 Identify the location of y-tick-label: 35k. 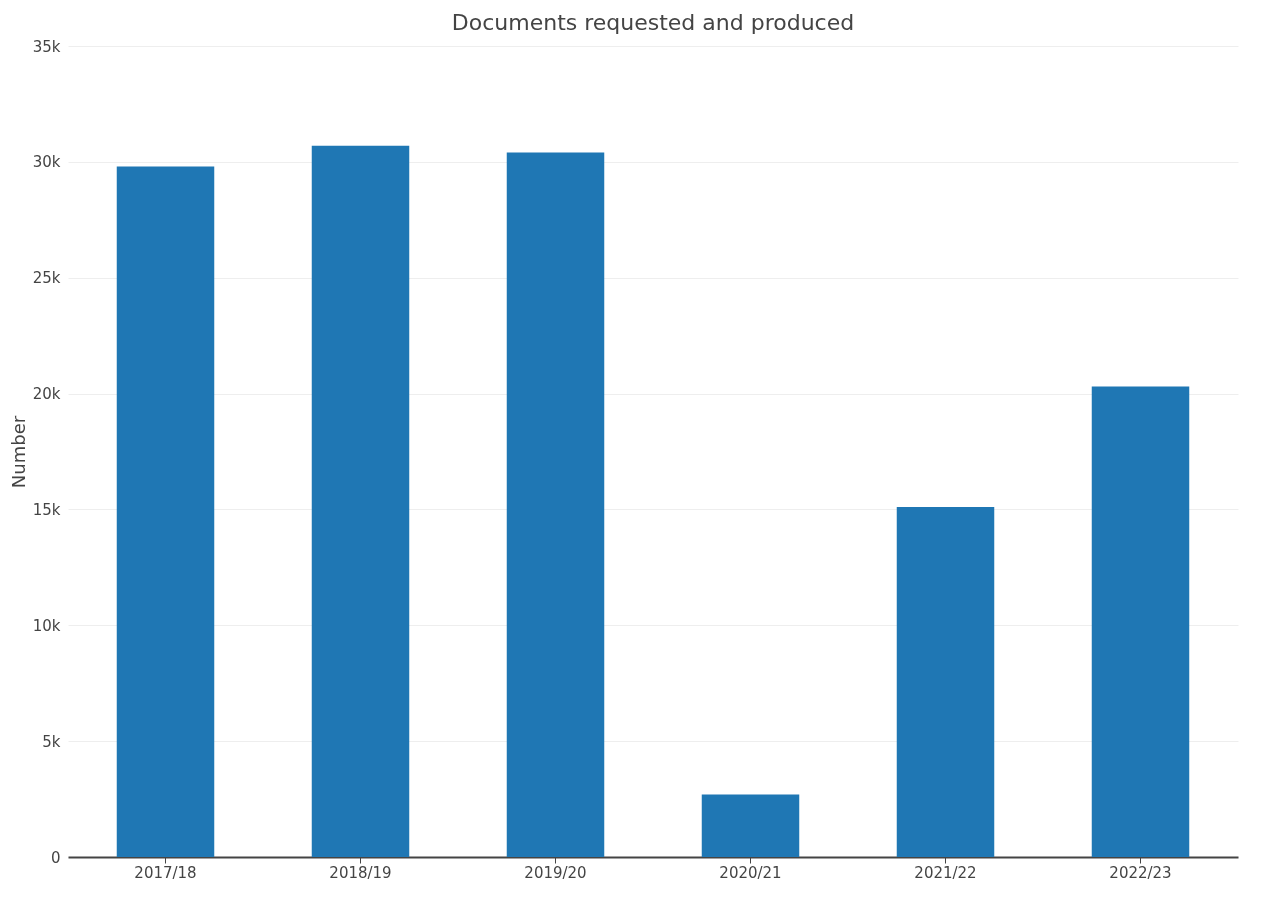
(46, 46).